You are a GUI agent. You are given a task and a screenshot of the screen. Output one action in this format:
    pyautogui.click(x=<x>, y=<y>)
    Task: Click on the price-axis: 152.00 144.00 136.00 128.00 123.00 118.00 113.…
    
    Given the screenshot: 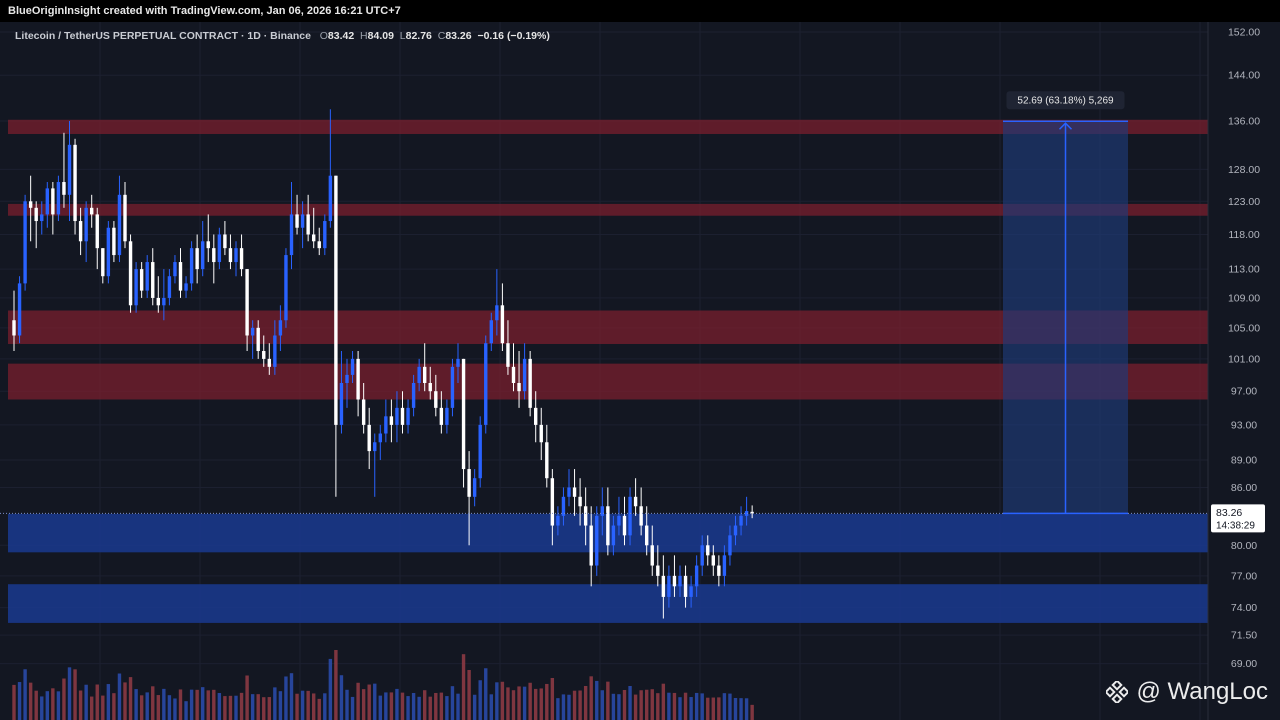 What is the action you would take?
    pyautogui.click(x=1243, y=371)
    